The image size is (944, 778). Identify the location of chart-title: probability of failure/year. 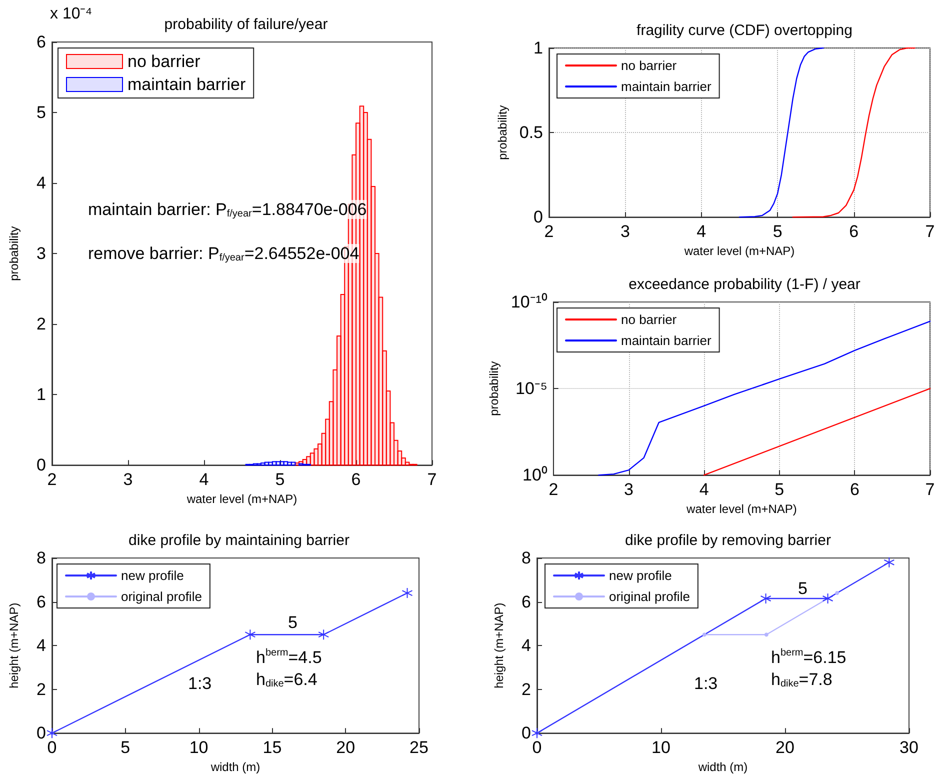
(246, 24).